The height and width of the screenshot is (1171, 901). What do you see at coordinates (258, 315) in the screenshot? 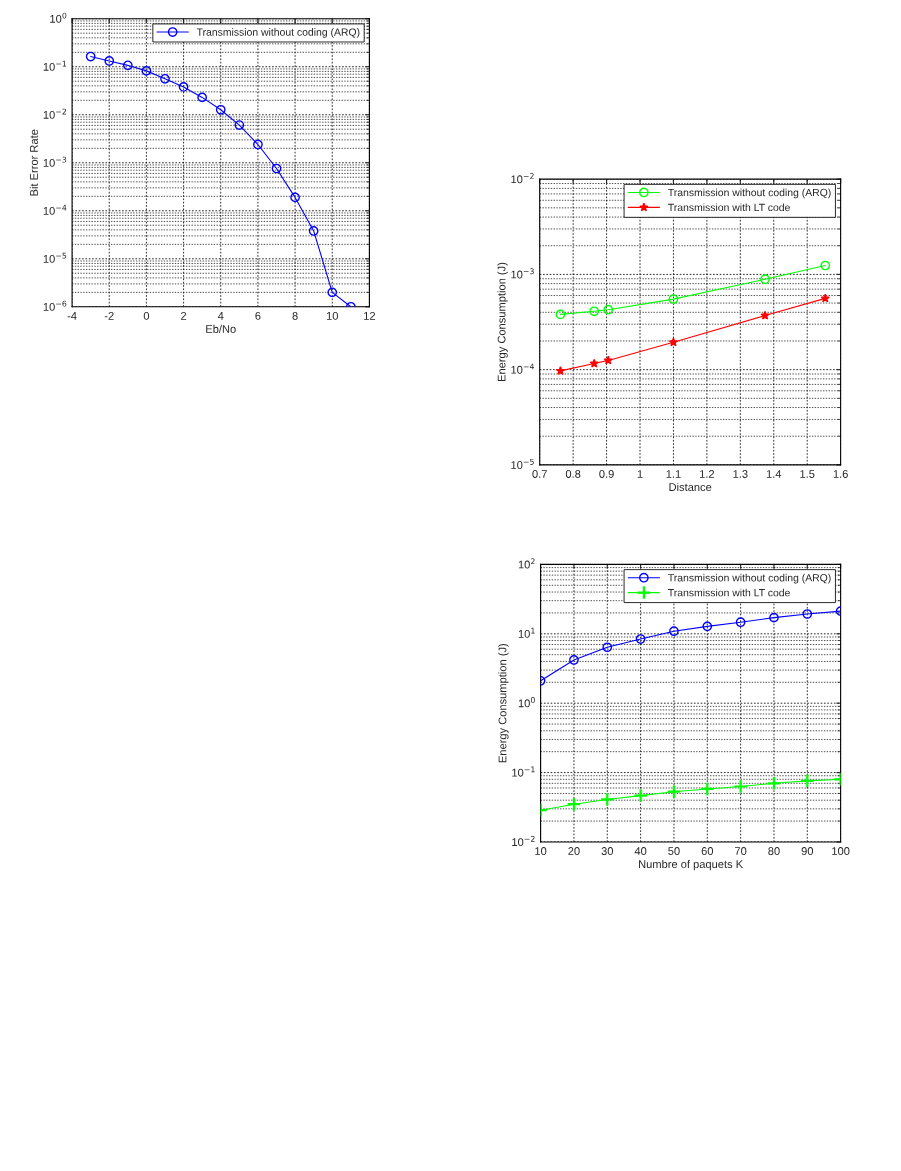
I see `x-tick-label: 6` at bounding box center [258, 315].